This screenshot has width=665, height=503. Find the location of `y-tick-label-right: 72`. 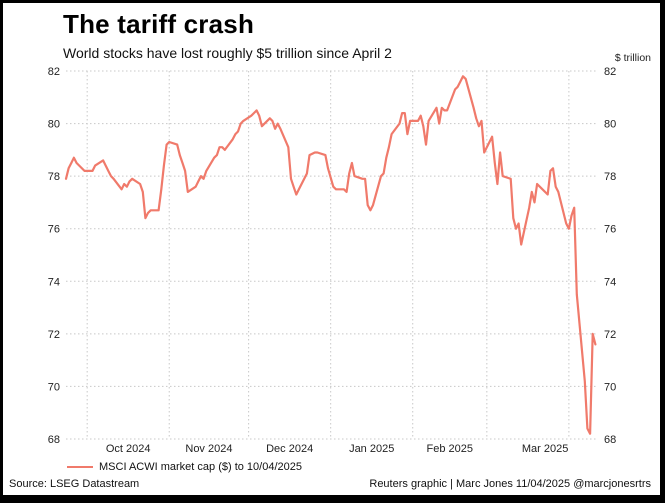

y-tick-label-right: 72 is located at coordinates (610, 335).